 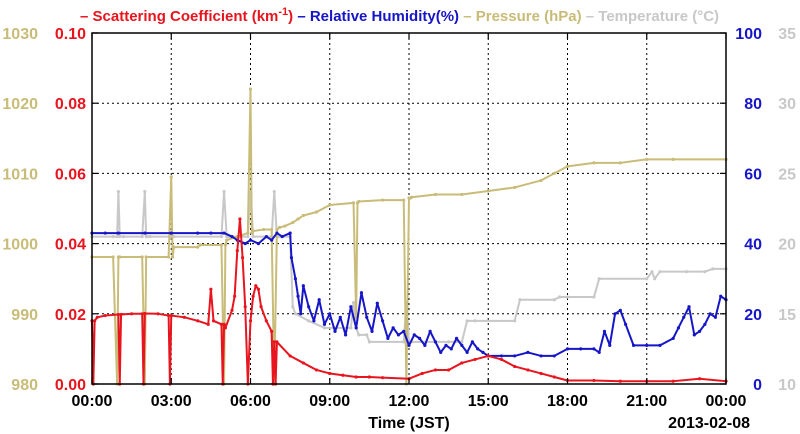 What do you see at coordinates (290, 16) in the screenshot?
I see `legend-entry-tail: )` at bounding box center [290, 16].